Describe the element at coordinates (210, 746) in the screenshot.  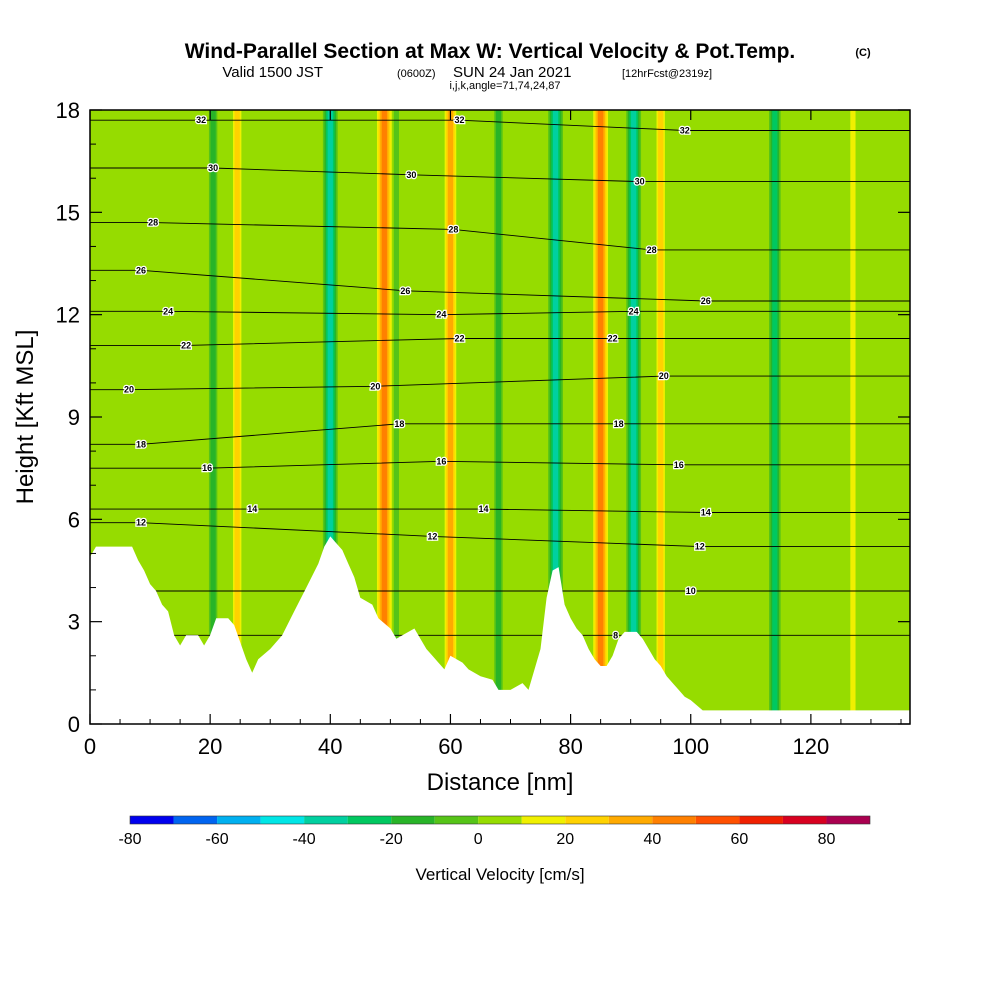
I see `x-tick-label-1: 20` at that location.